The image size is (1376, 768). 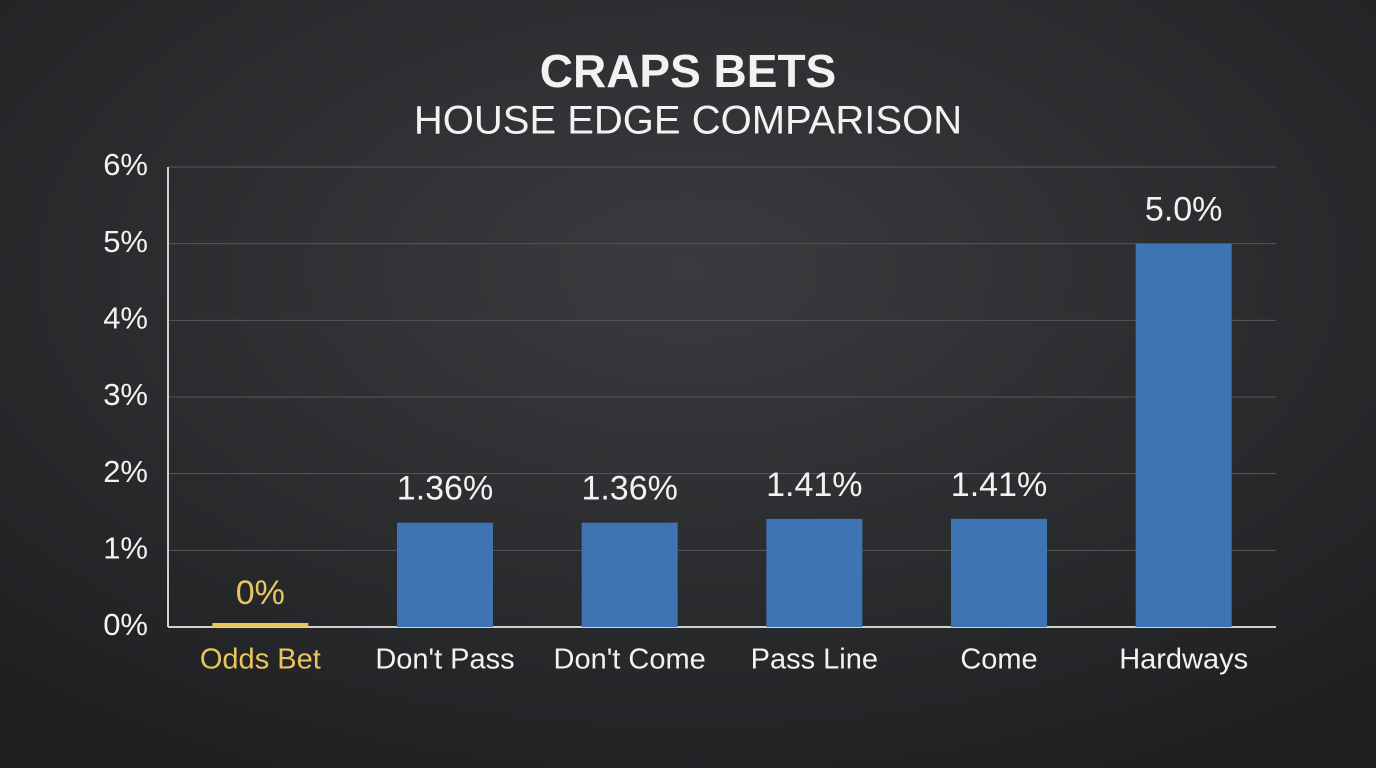 I want to click on chart-title: CRAPS BETS, so click(x=688, y=71).